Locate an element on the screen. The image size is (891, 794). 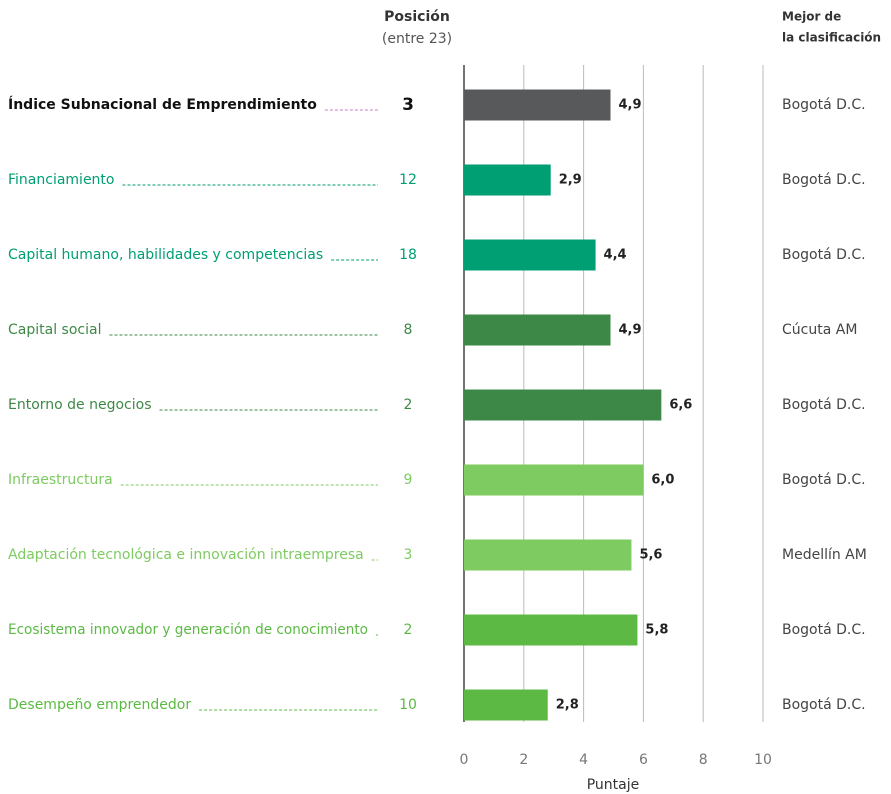
category-label: Financiamiento is located at coordinates (61, 180).